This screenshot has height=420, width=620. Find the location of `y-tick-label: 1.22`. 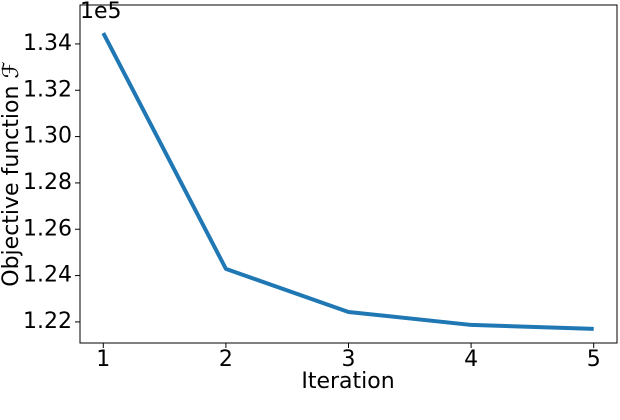

y-tick-label: 1.22 is located at coordinates (47, 321).